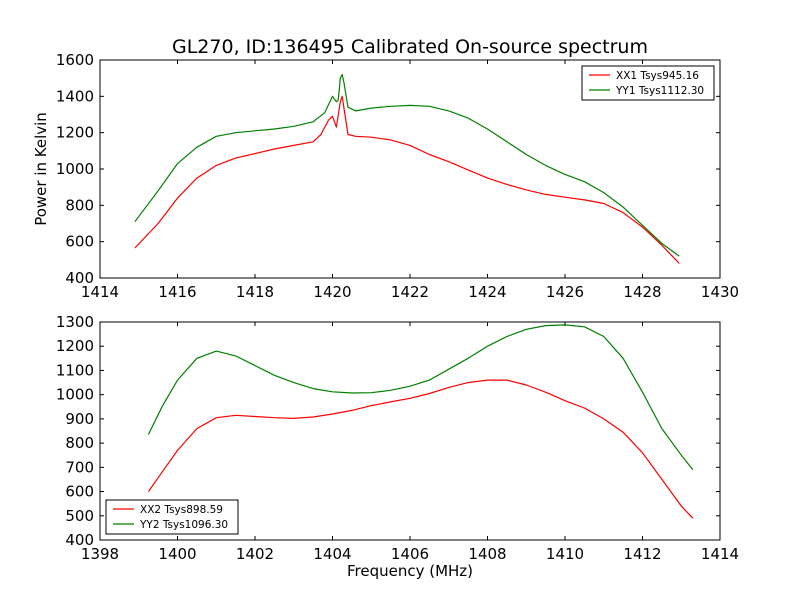  I want to click on x-tick-label: 1424, so click(487, 292).